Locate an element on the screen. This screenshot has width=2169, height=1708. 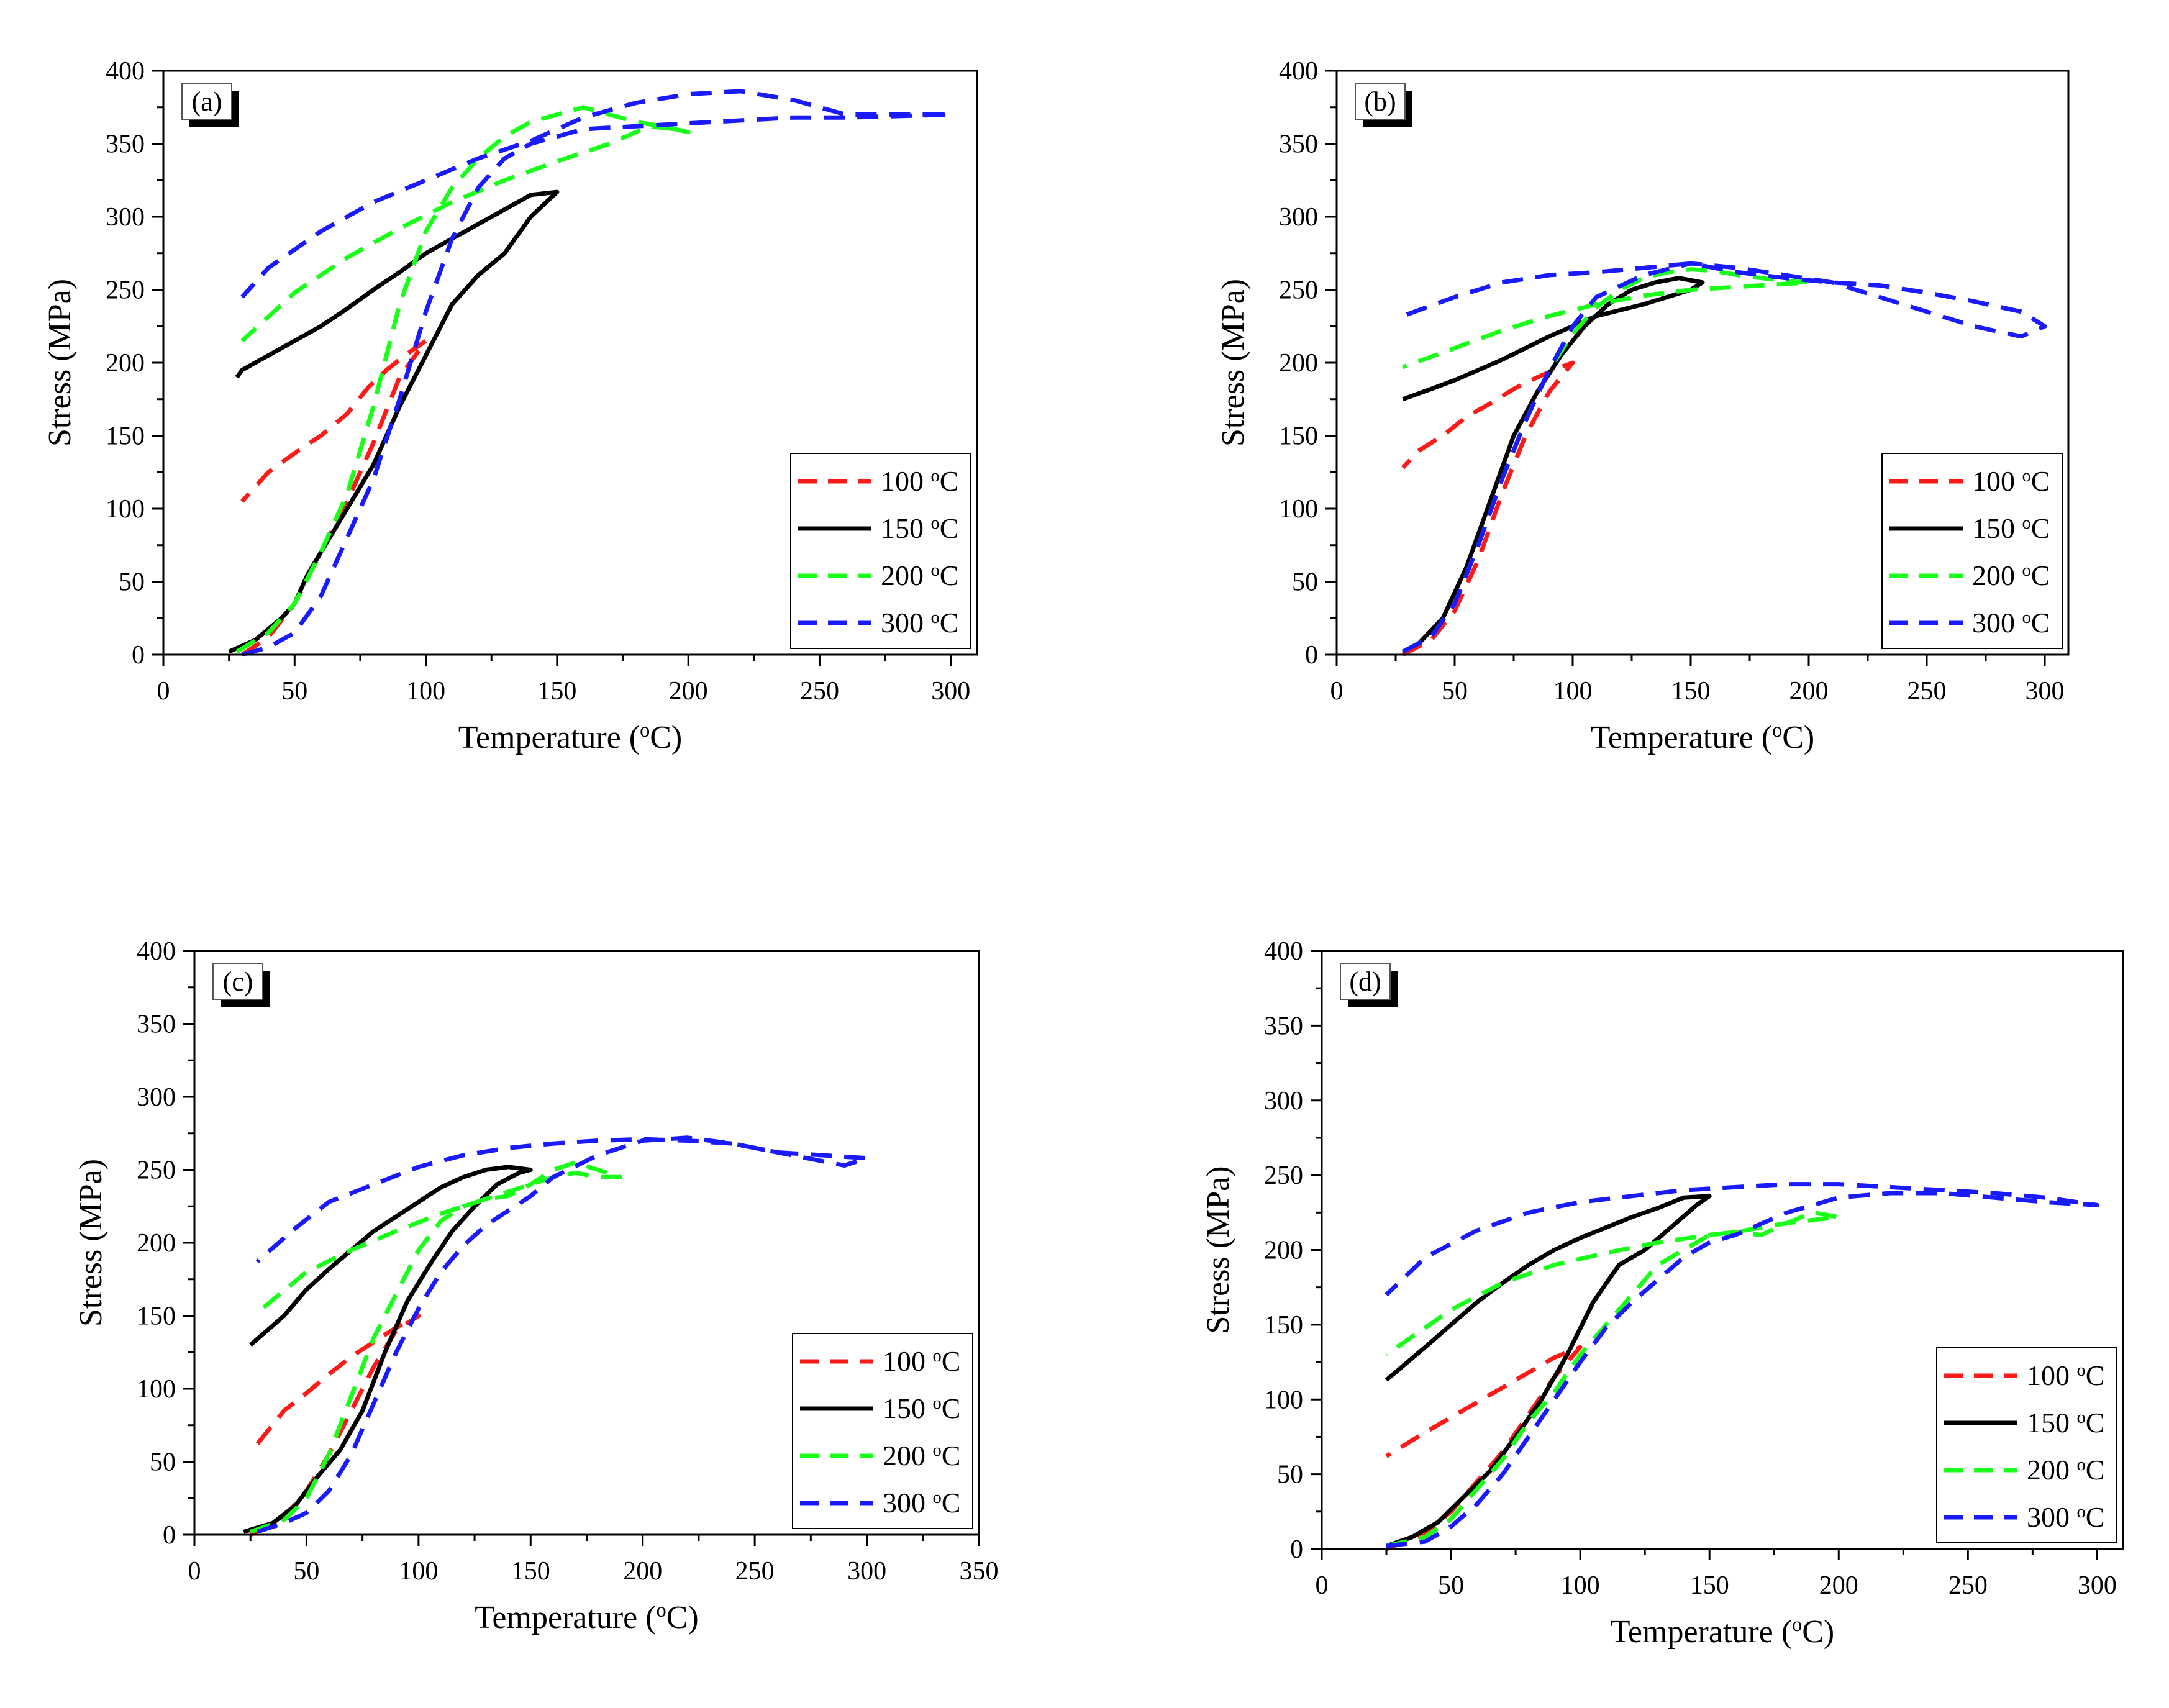
panel-label: (b) is located at coordinates (1380, 101).